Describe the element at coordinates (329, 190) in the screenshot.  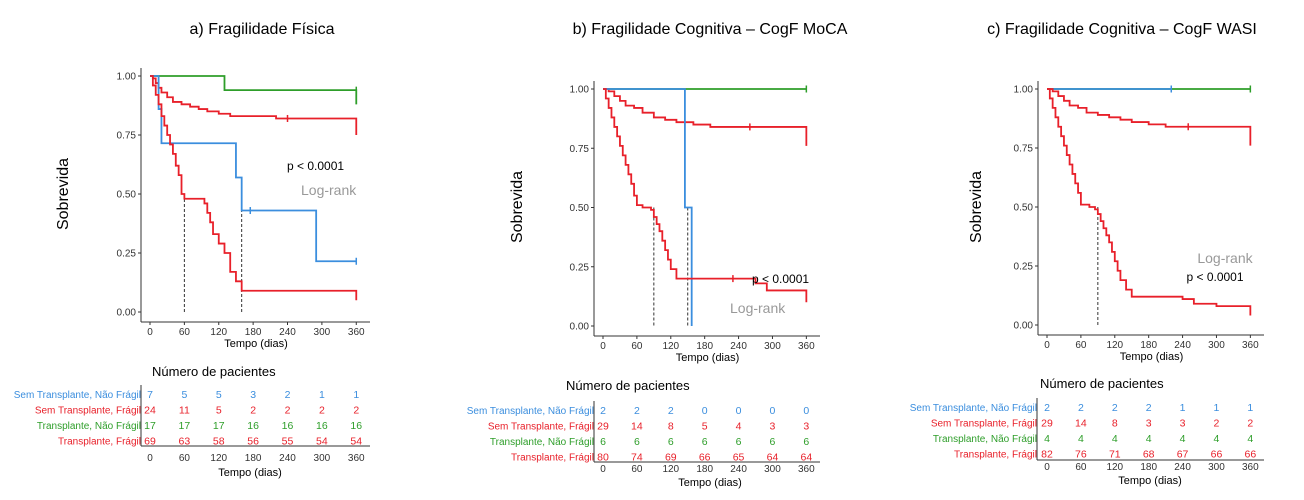
I see `logrank-label: Log-rank` at that location.